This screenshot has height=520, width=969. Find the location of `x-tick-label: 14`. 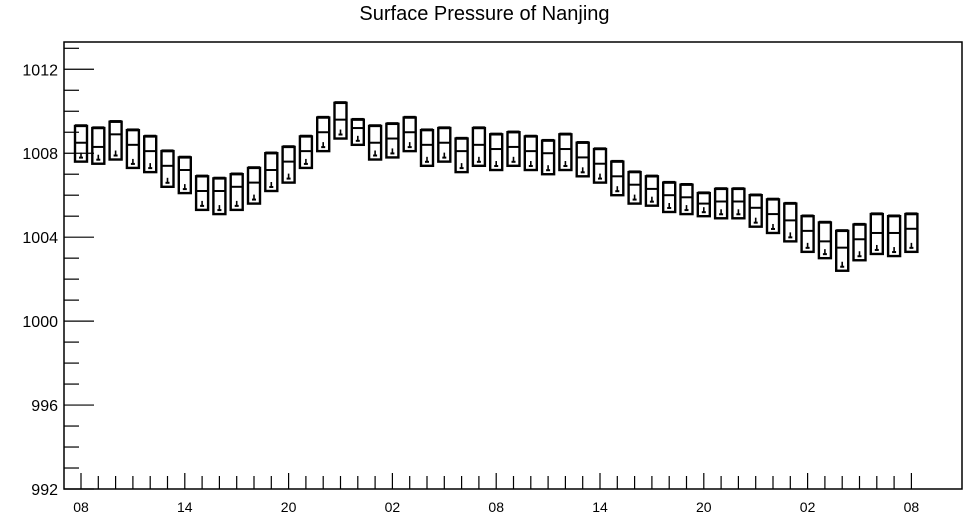

x-tick-label: 14 is located at coordinates (185, 507).